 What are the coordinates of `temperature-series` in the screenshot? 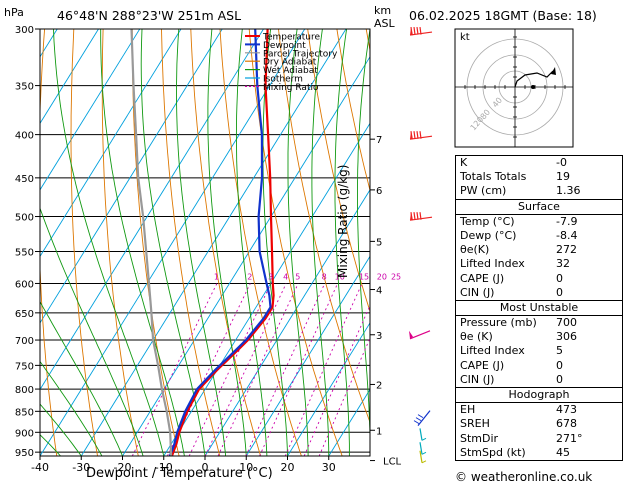 It's located at (222, 242).